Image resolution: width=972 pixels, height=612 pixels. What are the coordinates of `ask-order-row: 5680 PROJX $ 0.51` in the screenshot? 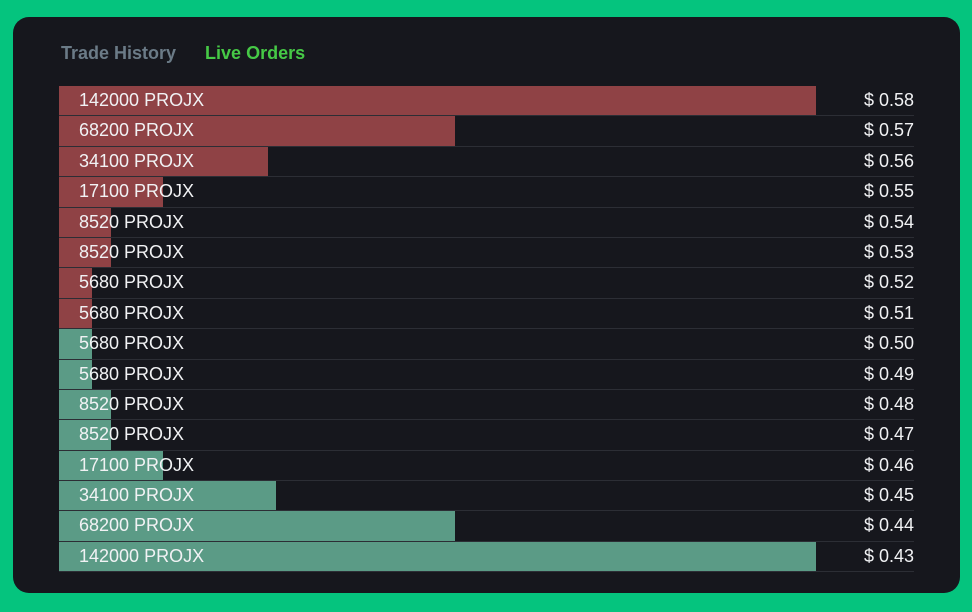 It's located at (486, 314).